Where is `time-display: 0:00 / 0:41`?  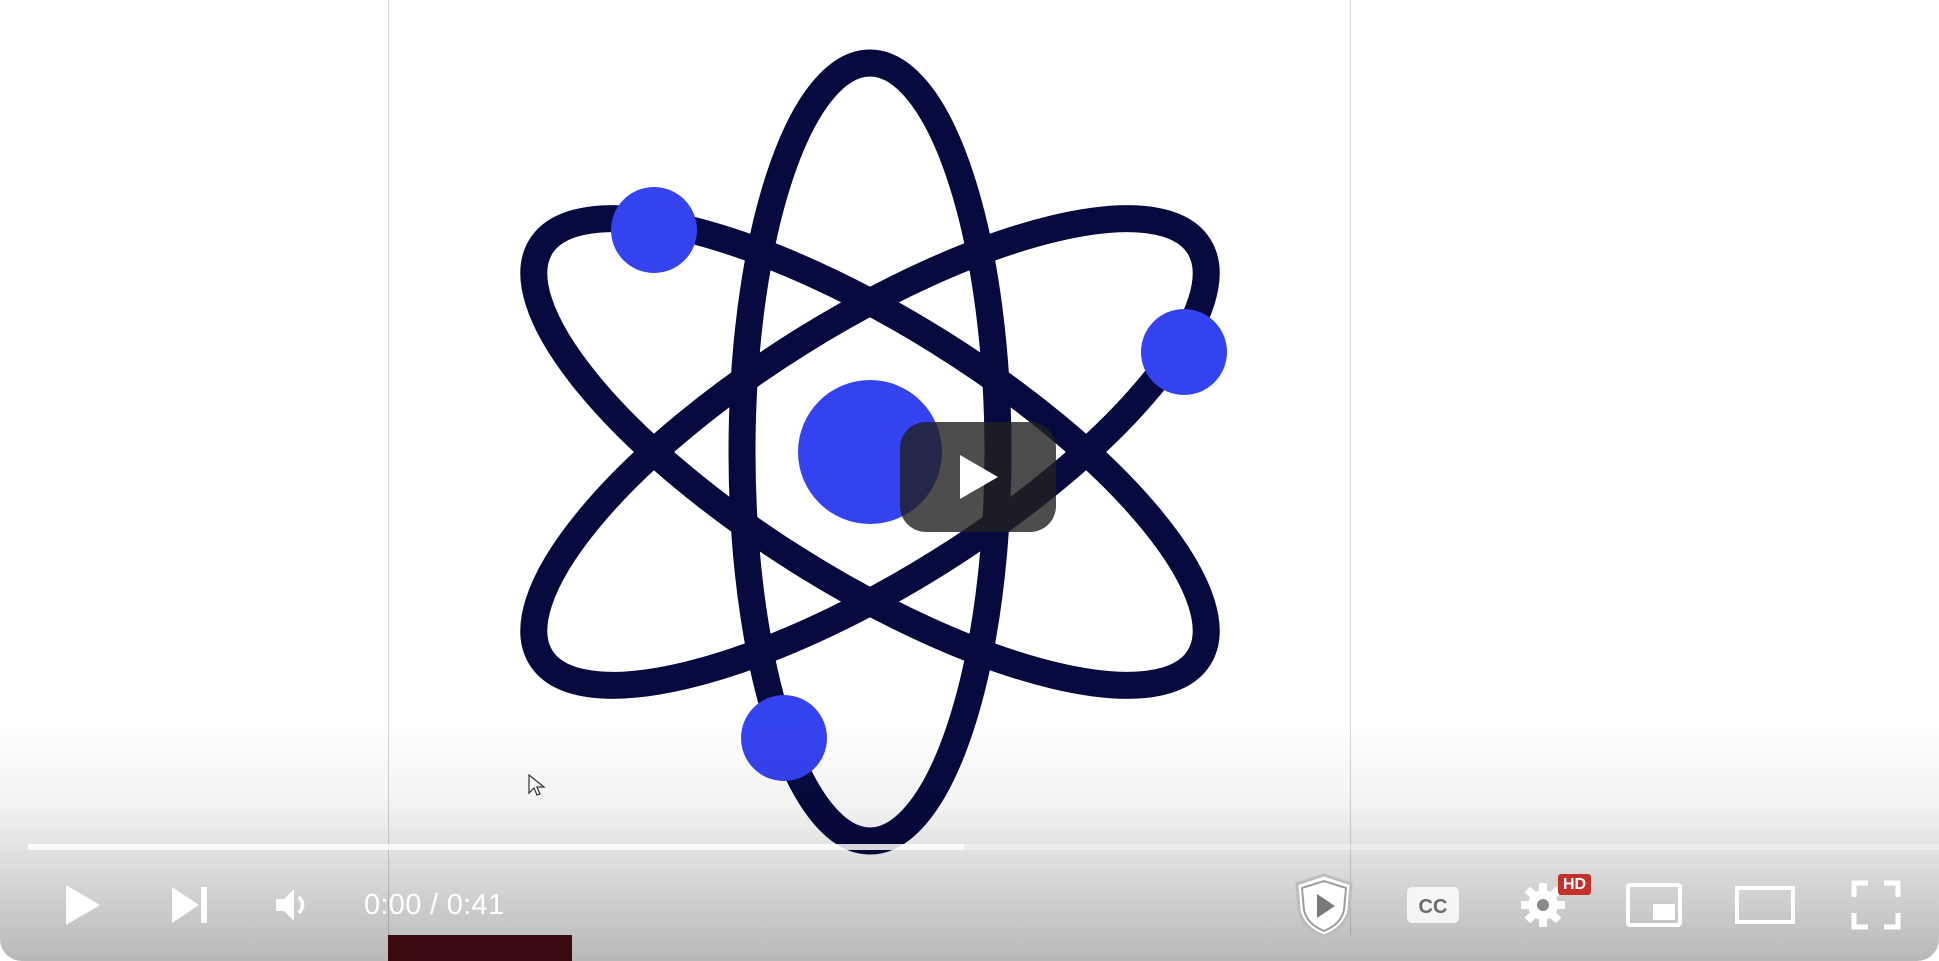 time-display: 0:00 / 0:41 is located at coordinates (434, 905).